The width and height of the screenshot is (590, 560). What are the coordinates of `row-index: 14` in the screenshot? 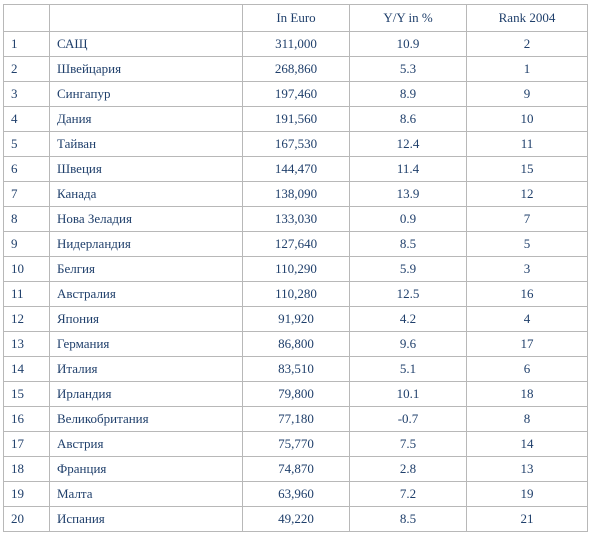 It's located at (26, 369).